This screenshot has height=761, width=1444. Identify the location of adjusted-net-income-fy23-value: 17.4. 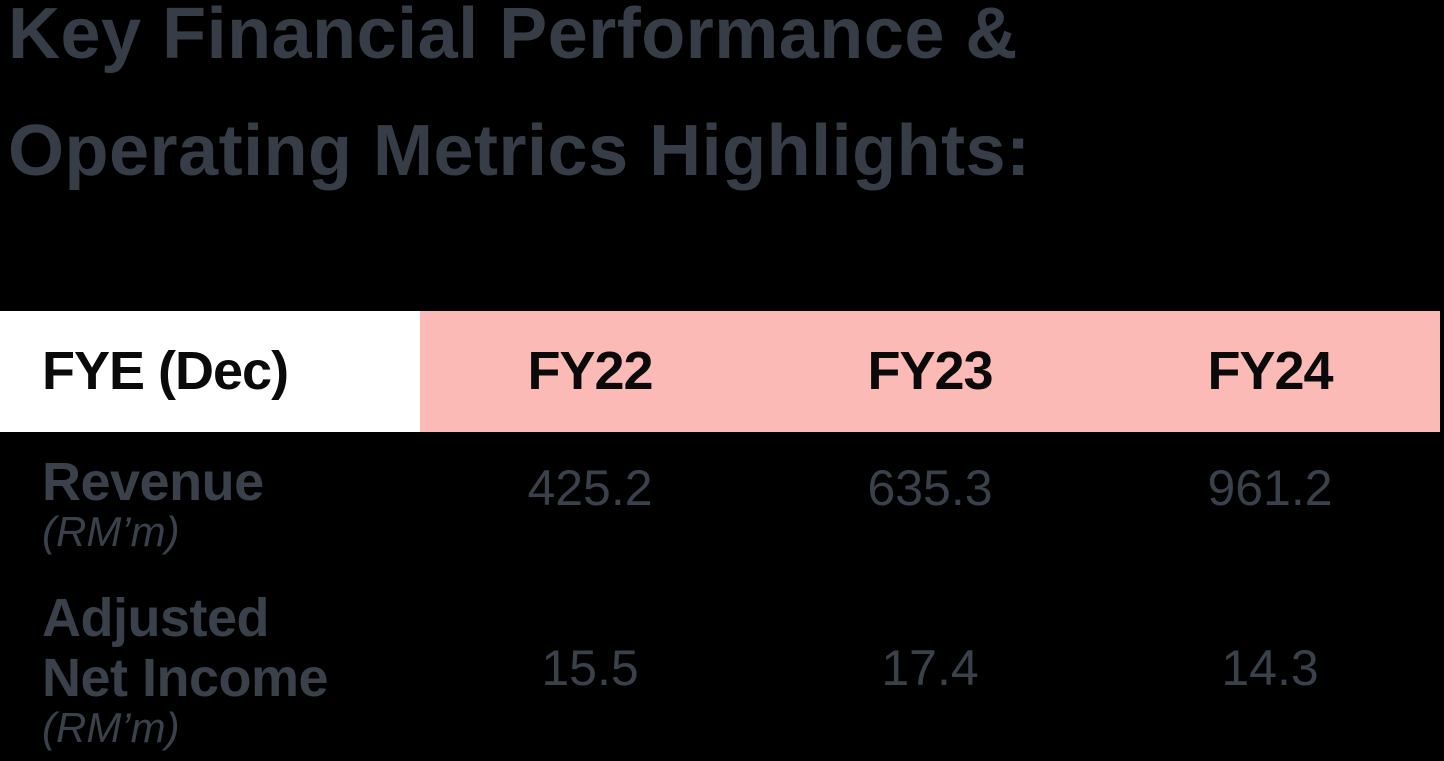
(930, 668).